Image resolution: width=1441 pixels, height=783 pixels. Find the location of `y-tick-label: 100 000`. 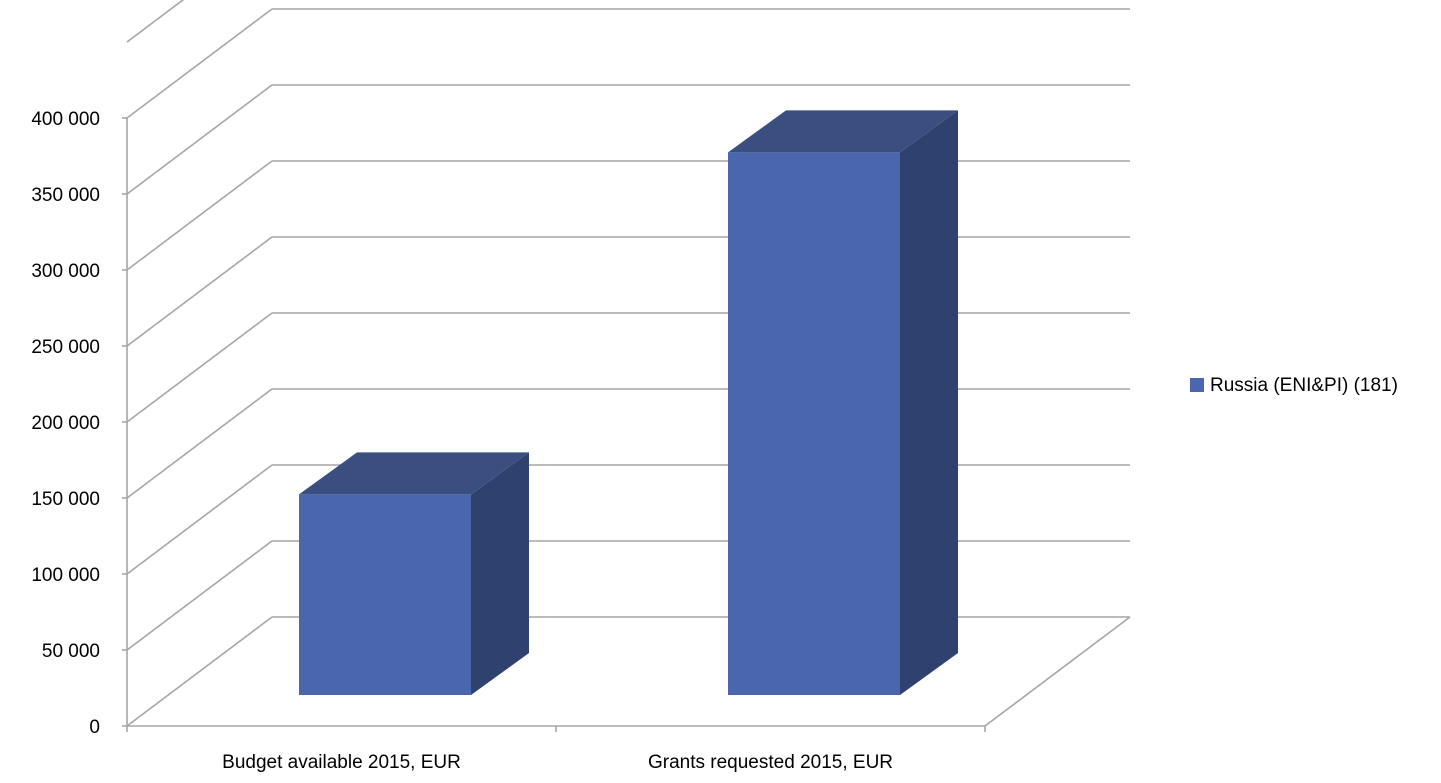

y-tick-label: 100 000 is located at coordinates (65, 575).